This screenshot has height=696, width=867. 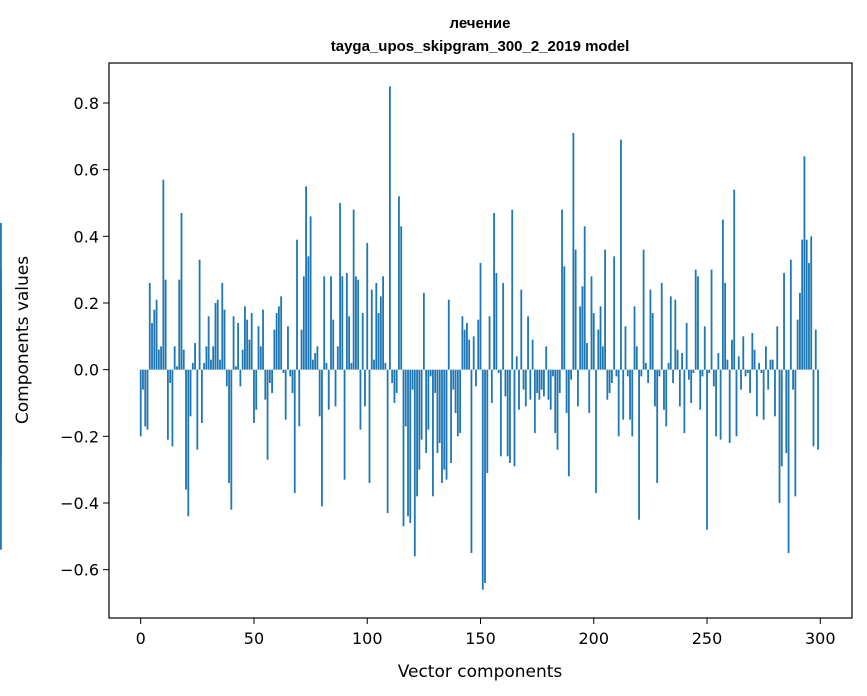 I want to click on x-tick-label: 150, so click(x=480, y=638).